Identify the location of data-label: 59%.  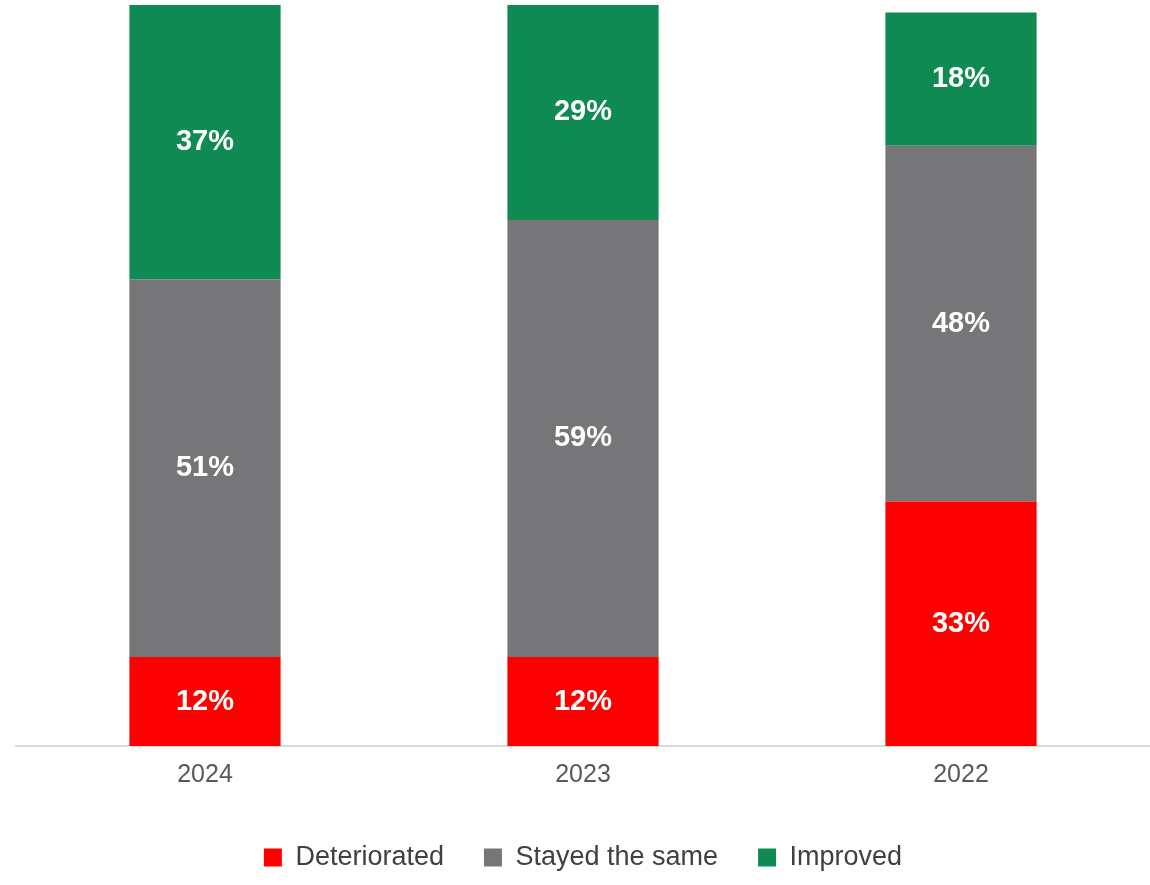
(583, 436).